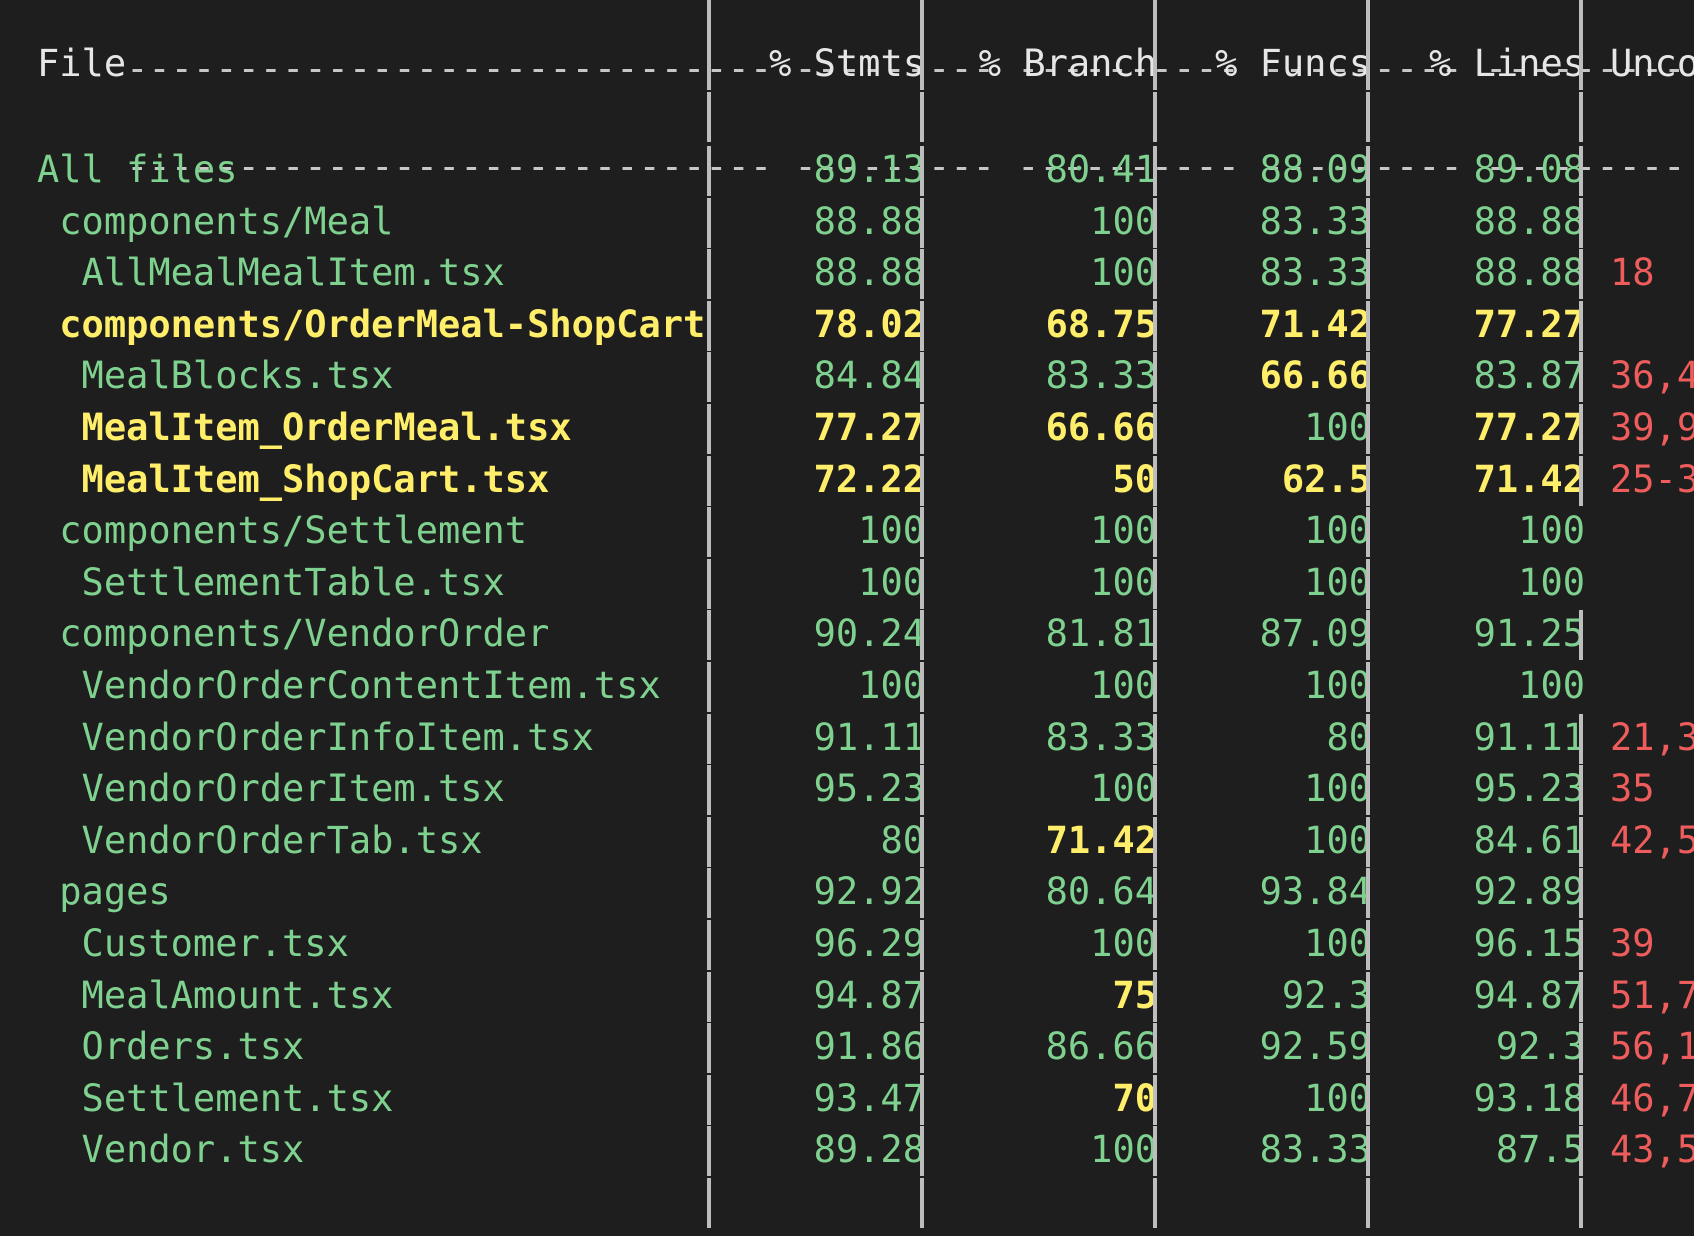 The height and width of the screenshot is (1236, 1694). I want to click on row-stmts-value: 90.24, so click(869, 634).